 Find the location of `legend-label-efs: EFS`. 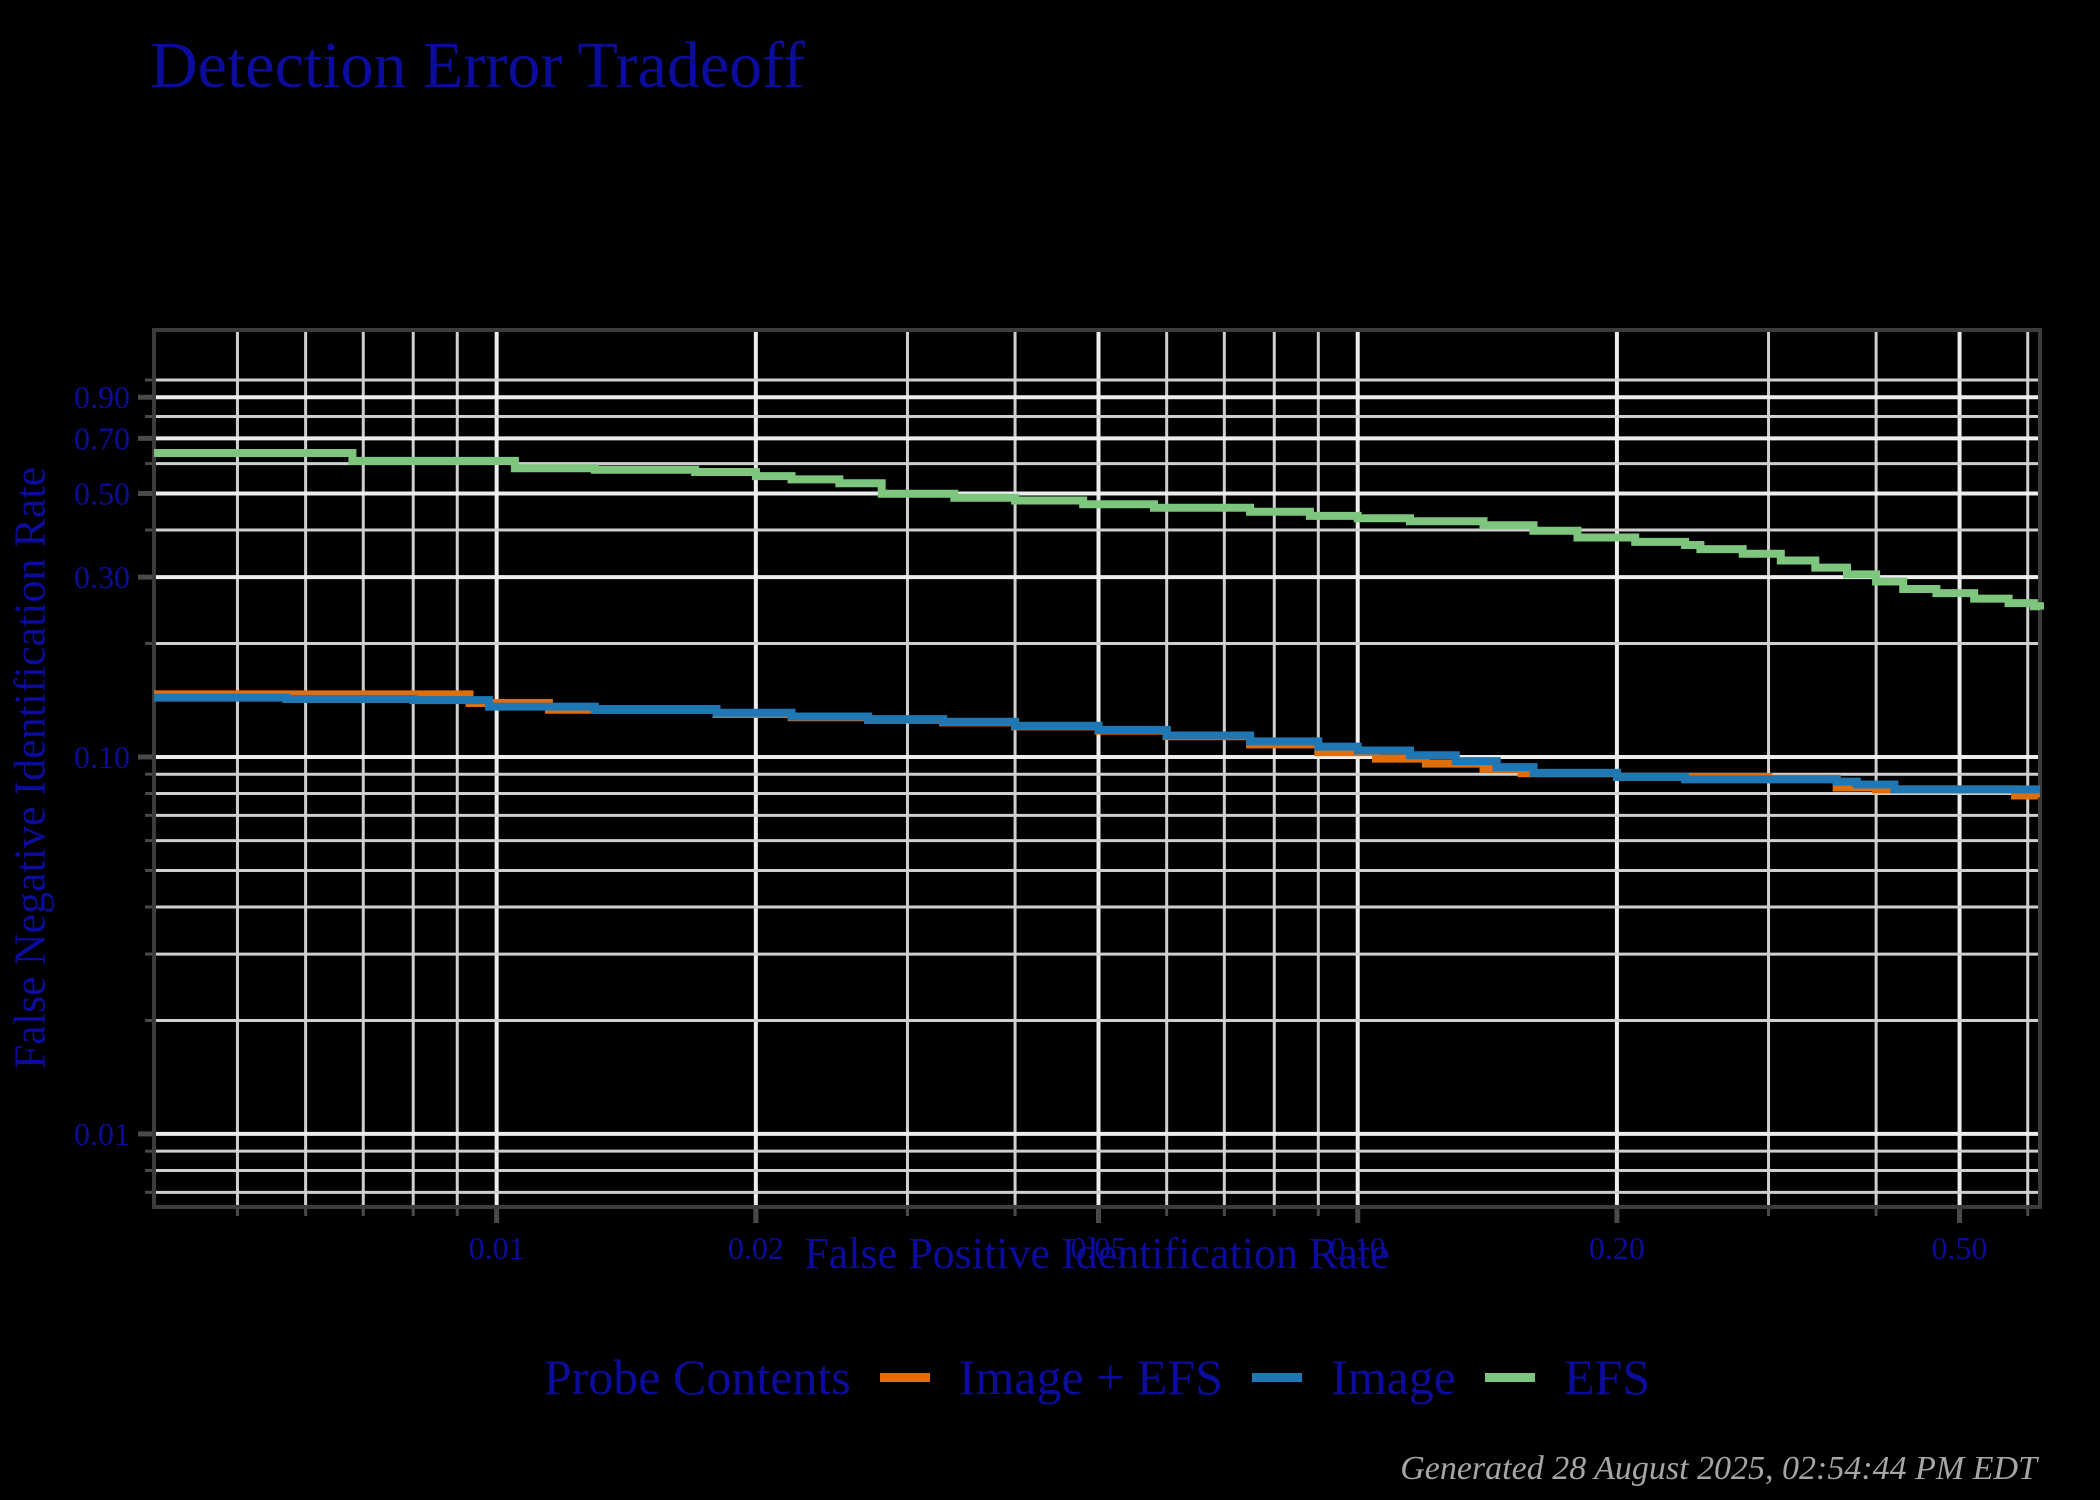

legend-label-efs: EFS is located at coordinates (1607, 1377).